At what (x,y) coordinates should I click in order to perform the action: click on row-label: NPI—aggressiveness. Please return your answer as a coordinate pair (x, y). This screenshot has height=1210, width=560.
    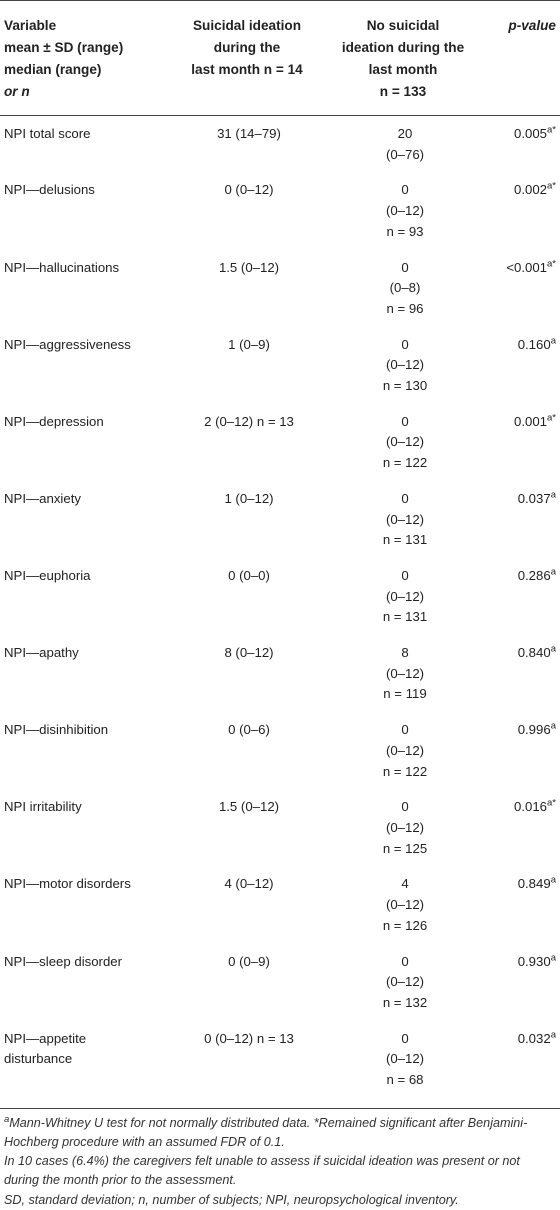
    Looking at the image, I should click on (67, 344).